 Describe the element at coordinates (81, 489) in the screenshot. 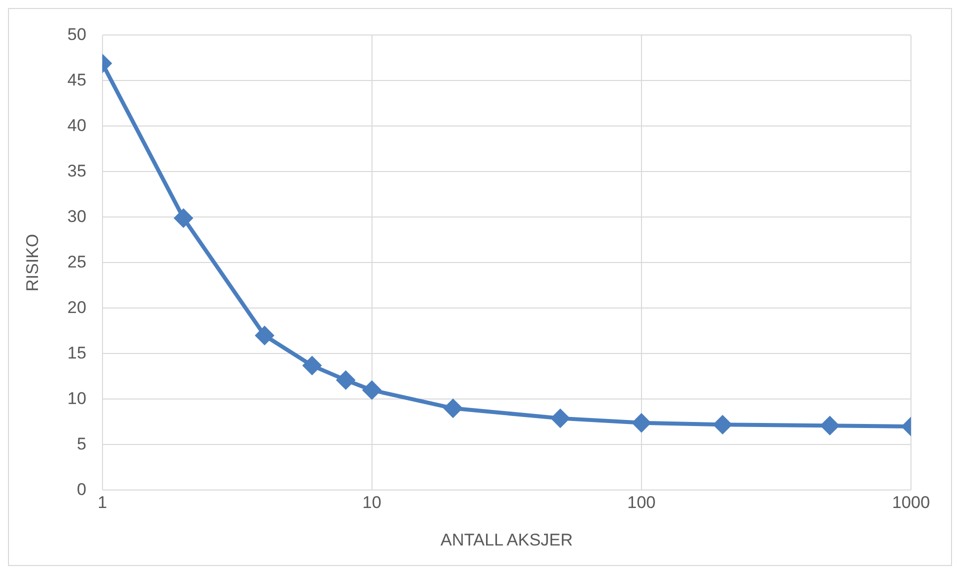

I see `y-tick-label: 0` at that location.